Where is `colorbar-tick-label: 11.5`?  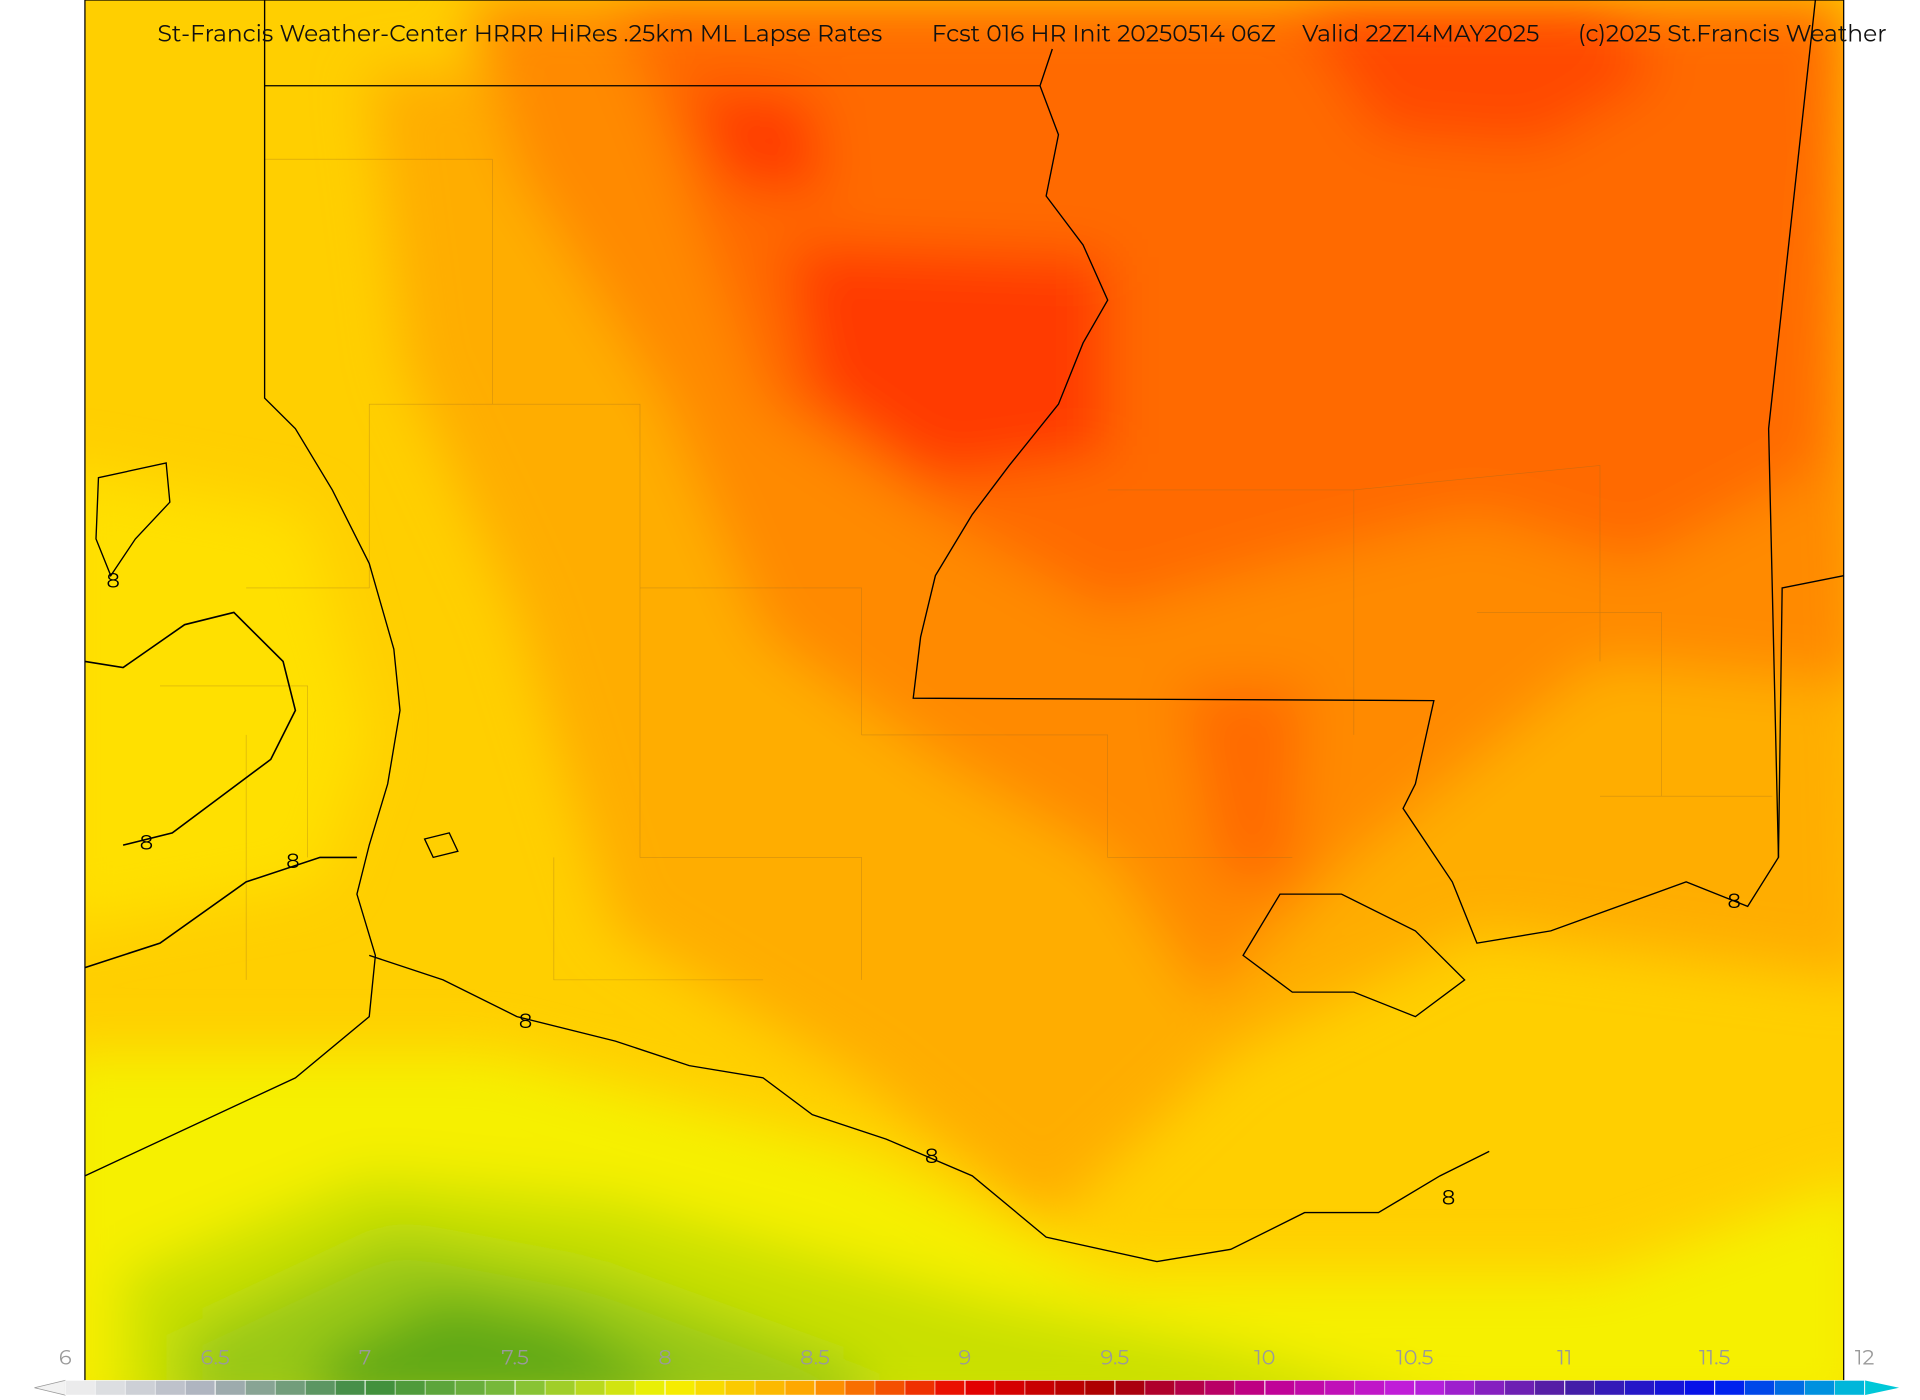 colorbar-tick-label: 11.5 is located at coordinates (1714, 1358).